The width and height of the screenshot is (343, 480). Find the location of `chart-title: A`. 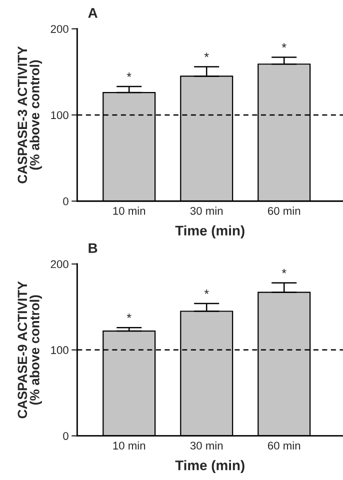

chart-title: A is located at coordinates (93, 13).